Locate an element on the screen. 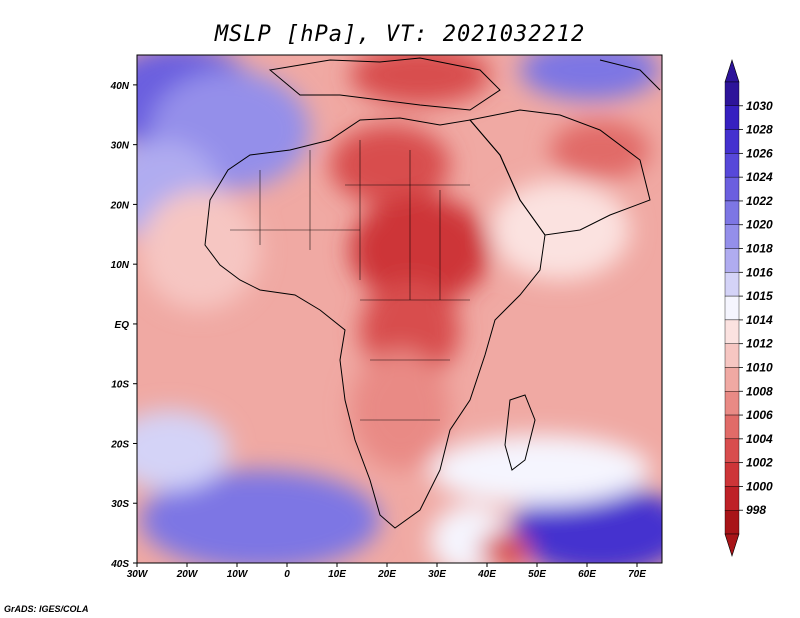  x-tick-label: 10E is located at coordinates (337, 574).